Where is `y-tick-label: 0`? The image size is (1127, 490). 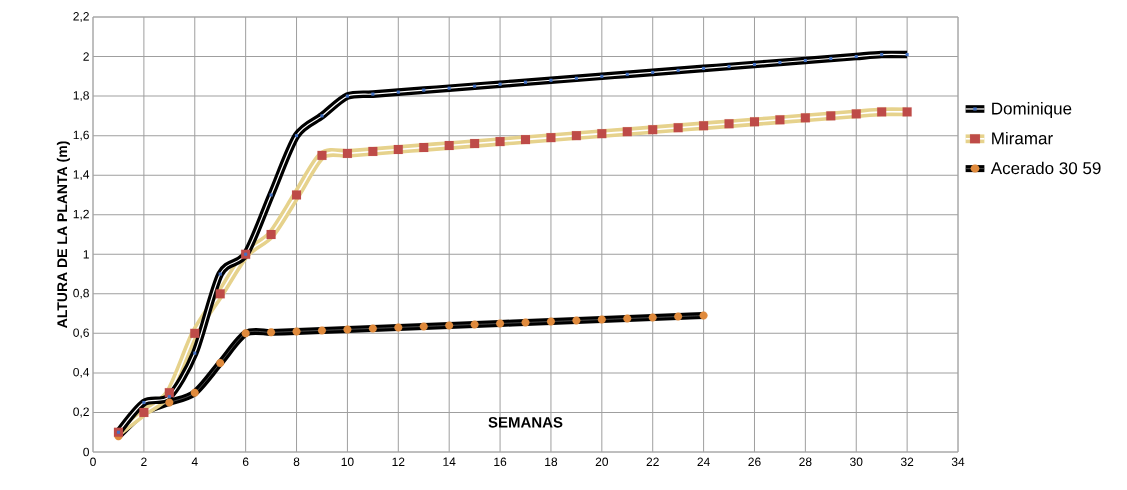 y-tick-label: 0 is located at coordinates (86, 452).